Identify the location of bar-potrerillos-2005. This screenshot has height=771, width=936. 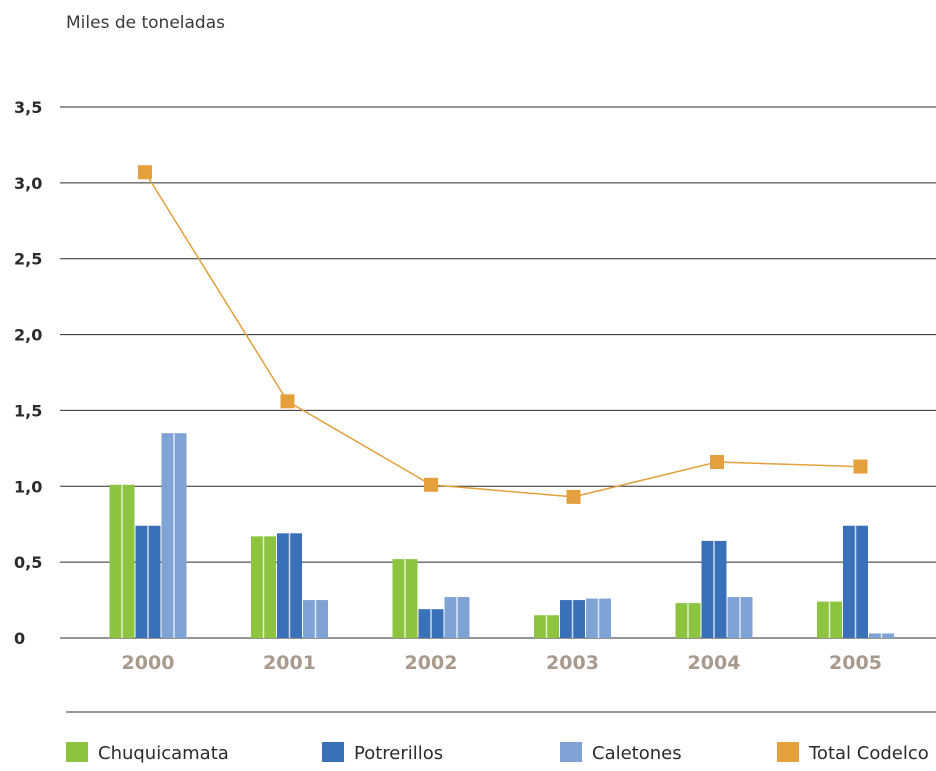
(855, 581).